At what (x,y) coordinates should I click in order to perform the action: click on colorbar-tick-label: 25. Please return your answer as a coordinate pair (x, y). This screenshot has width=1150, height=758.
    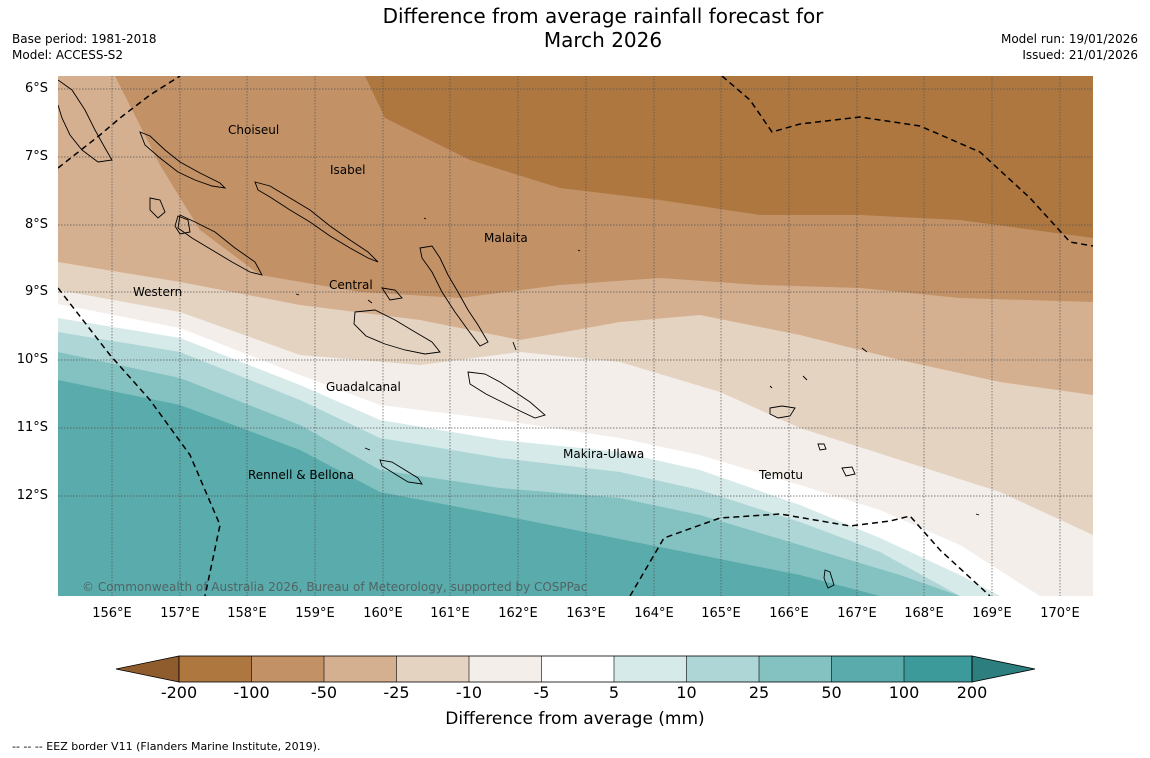
    Looking at the image, I should click on (759, 692).